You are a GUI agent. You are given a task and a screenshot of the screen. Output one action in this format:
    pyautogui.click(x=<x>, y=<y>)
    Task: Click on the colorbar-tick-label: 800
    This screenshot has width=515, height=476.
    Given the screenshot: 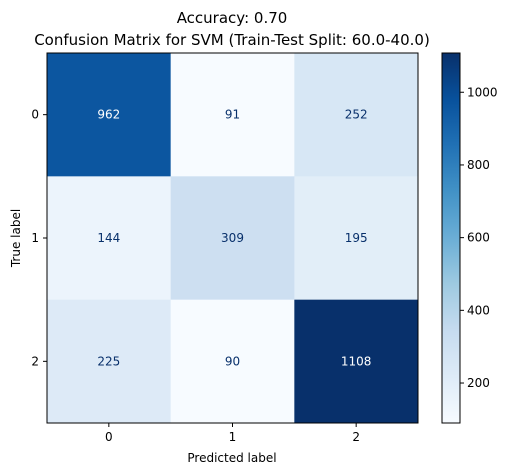 What is the action you would take?
    pyautogui.click(x=478, y=165)
    